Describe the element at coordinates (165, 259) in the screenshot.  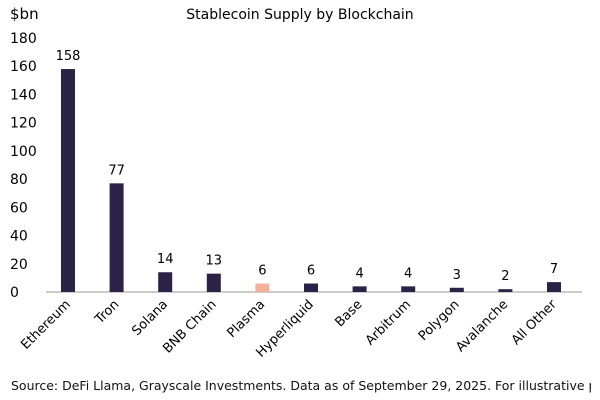
I see `data-label-solana: 14` at that location.